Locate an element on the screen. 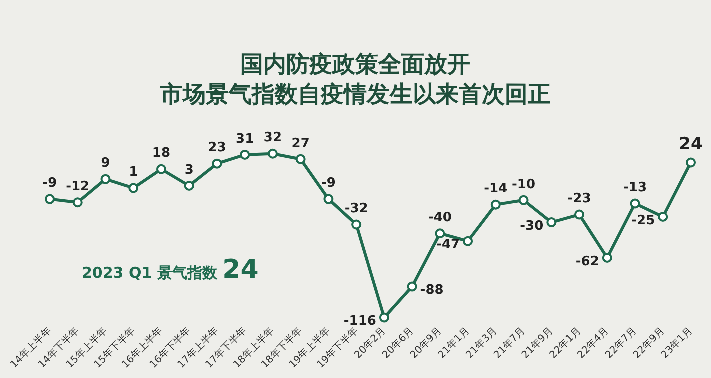 The height and width of the screenshot is (378, 711). data-label: -30 is located at coordinates (532, 226).